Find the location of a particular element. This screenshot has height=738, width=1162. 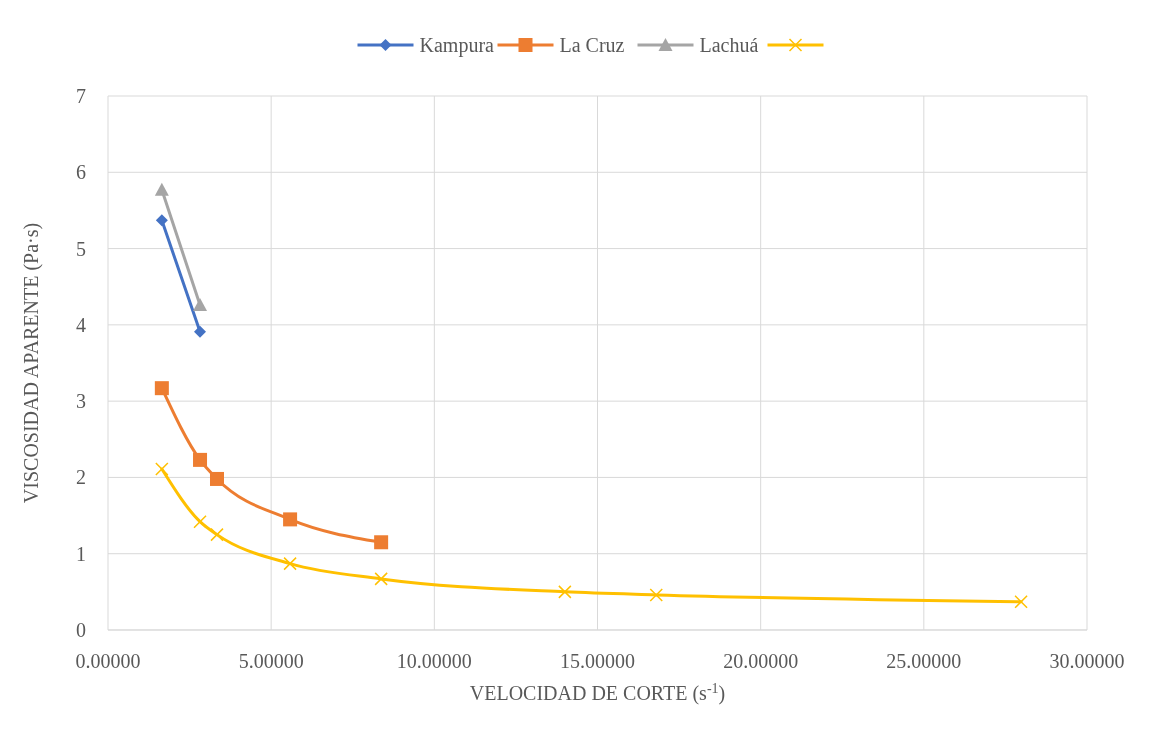

x-tick-label: 10.00000 is located at coordinates (434, 661).